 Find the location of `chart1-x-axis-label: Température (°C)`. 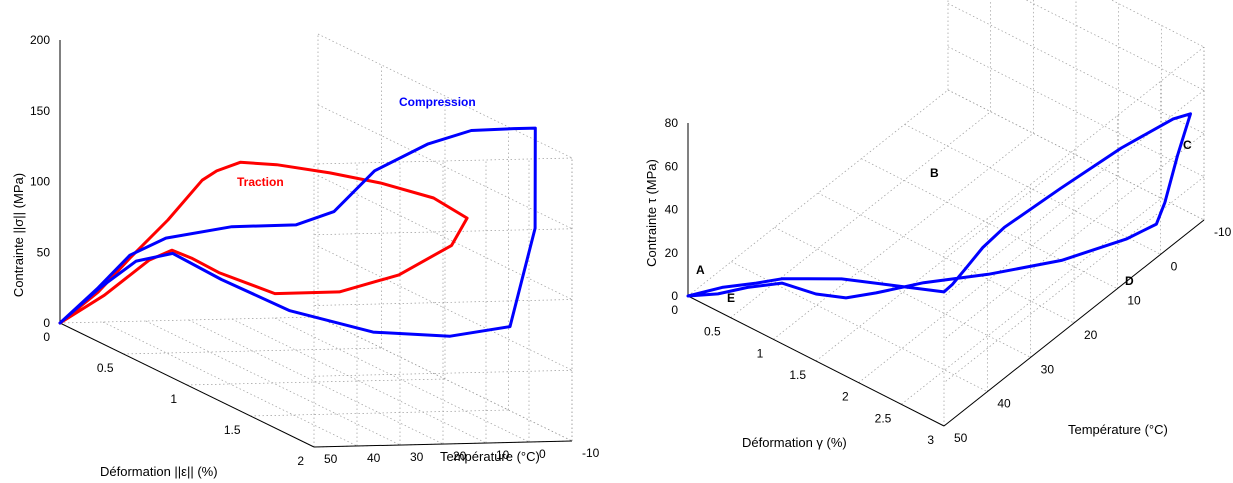

chart1-x-axis-label: Température (°C) is located at coordinates (1118, 429).